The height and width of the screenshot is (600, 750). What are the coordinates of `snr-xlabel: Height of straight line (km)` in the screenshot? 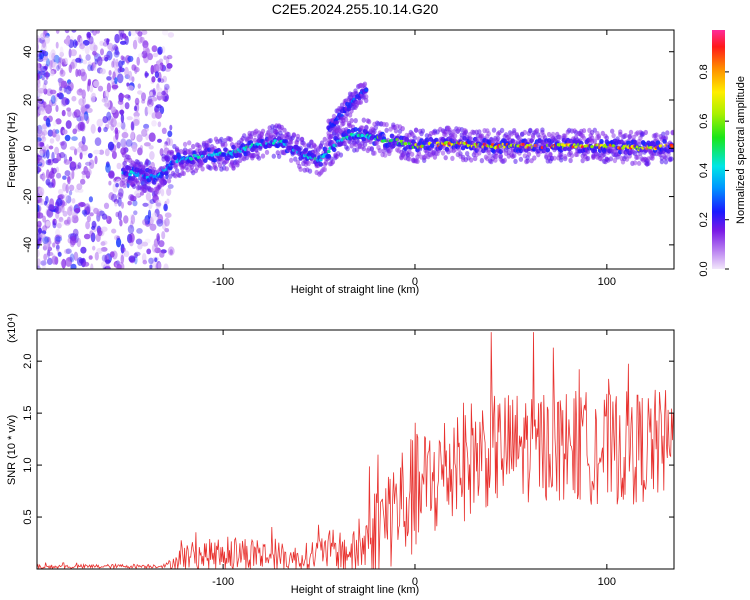 It's located at (355, 590).